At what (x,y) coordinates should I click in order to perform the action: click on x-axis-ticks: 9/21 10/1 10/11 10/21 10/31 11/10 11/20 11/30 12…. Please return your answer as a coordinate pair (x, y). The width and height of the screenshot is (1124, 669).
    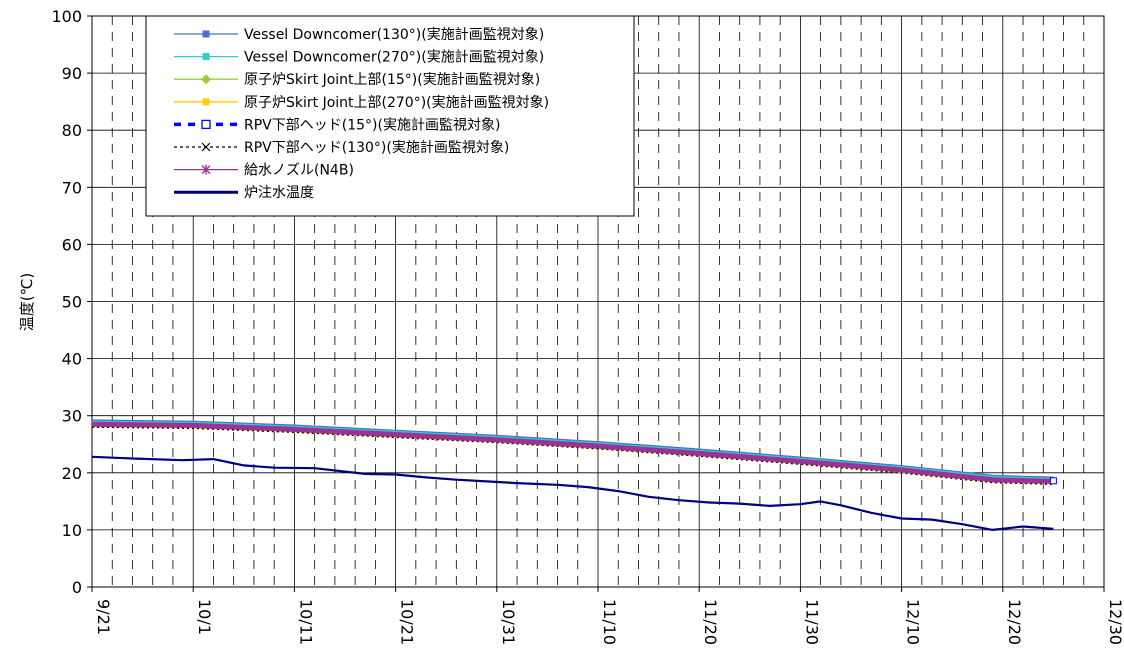
    Looking at the image, I should click on (608, 616).